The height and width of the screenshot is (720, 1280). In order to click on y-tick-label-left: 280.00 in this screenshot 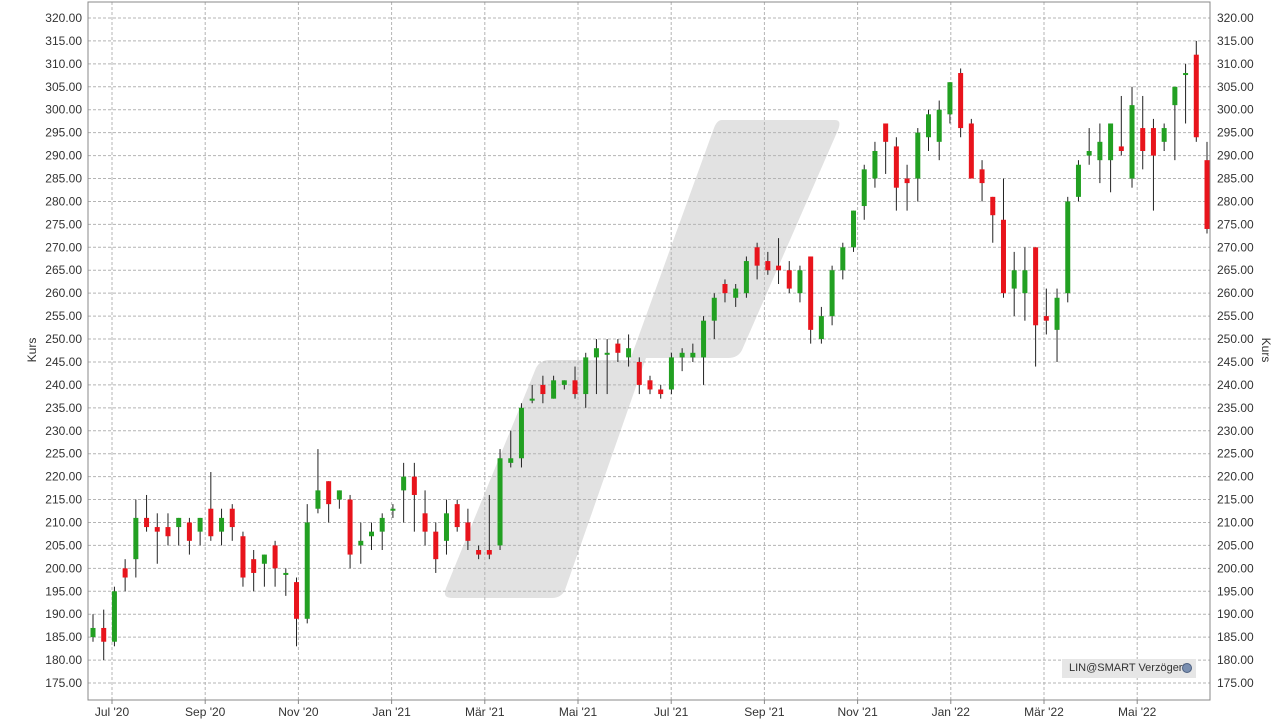, I will do `click(63, 201)`.